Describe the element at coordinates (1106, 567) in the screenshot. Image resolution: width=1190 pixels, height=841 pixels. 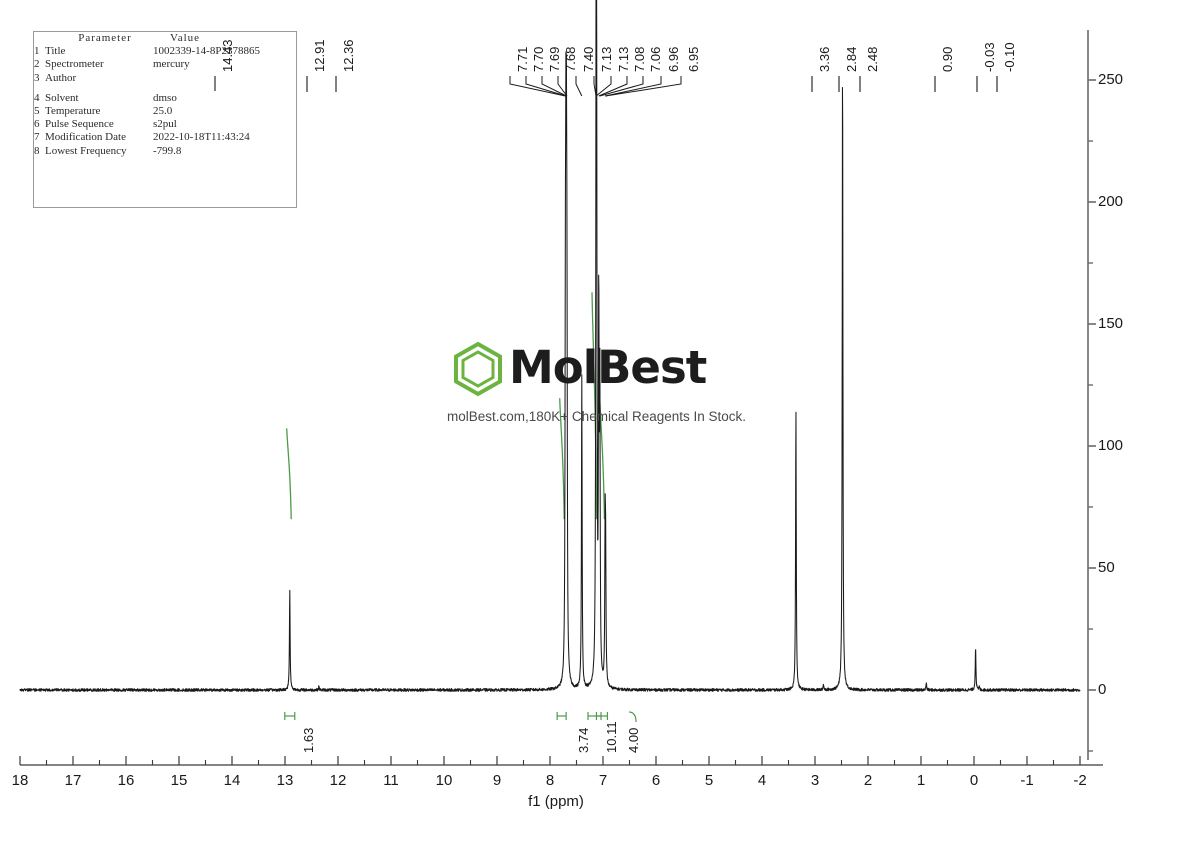
I see `y-axis-tick-label: 50` at that location.